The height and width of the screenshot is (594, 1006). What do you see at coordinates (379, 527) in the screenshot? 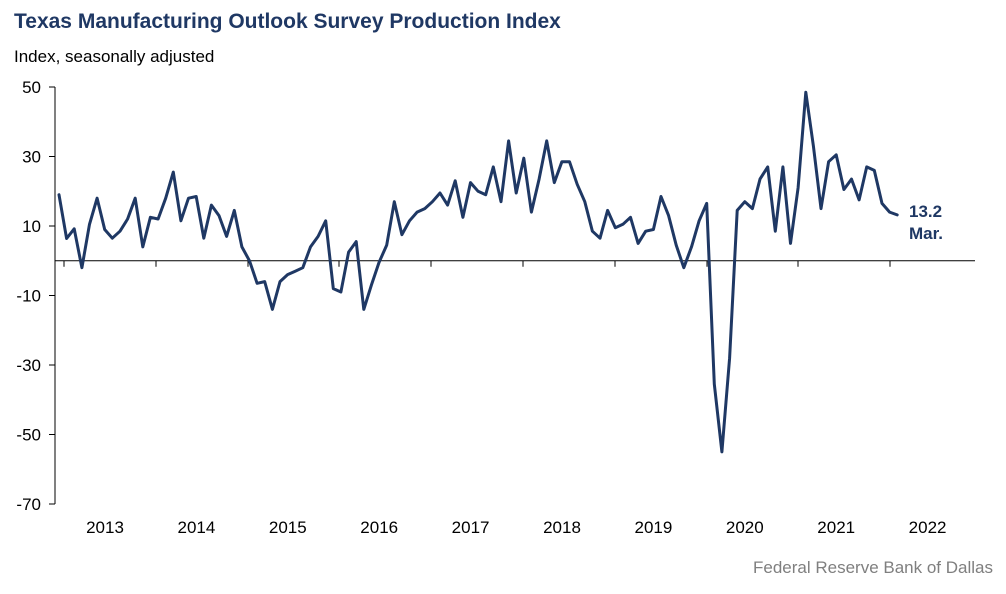
I see `x-tick-label: 2016` at bounding box center [379, 527].